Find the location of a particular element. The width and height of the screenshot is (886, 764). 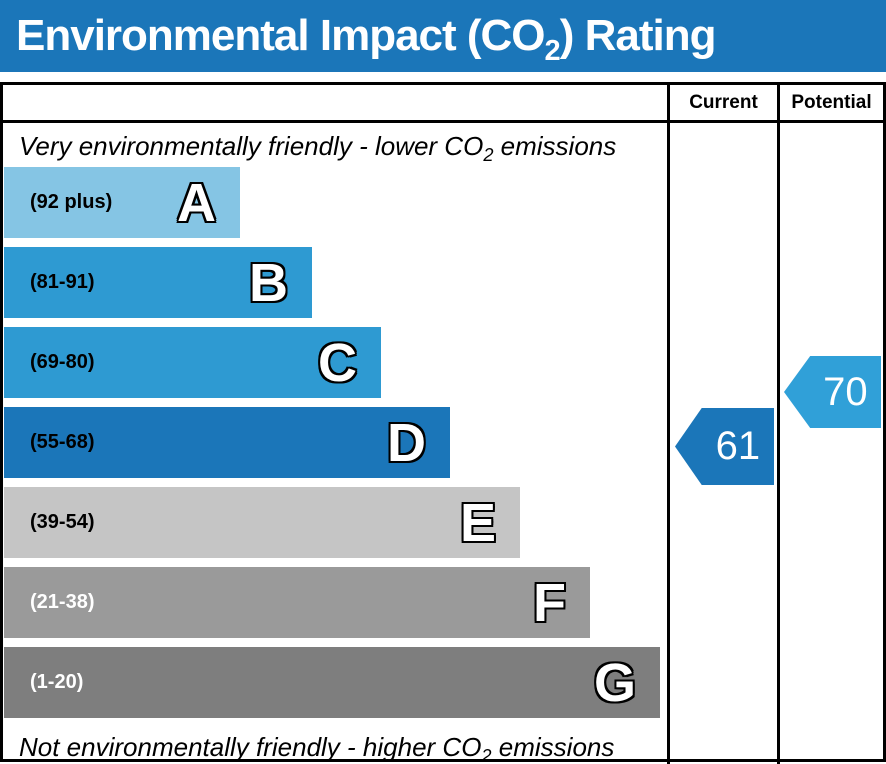

chart-title-suffix: ) Rating is located at coordinates (638, 35).